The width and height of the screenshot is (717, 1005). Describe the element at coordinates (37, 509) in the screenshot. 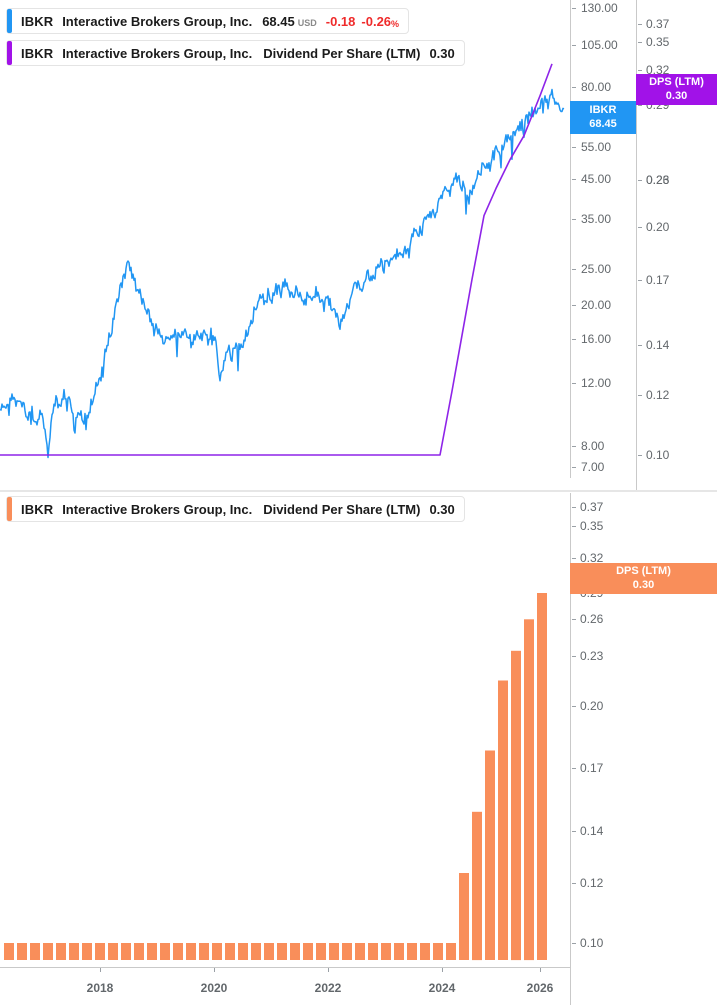

I see `dps-panel-legend-ticker: IBKR` at that location.